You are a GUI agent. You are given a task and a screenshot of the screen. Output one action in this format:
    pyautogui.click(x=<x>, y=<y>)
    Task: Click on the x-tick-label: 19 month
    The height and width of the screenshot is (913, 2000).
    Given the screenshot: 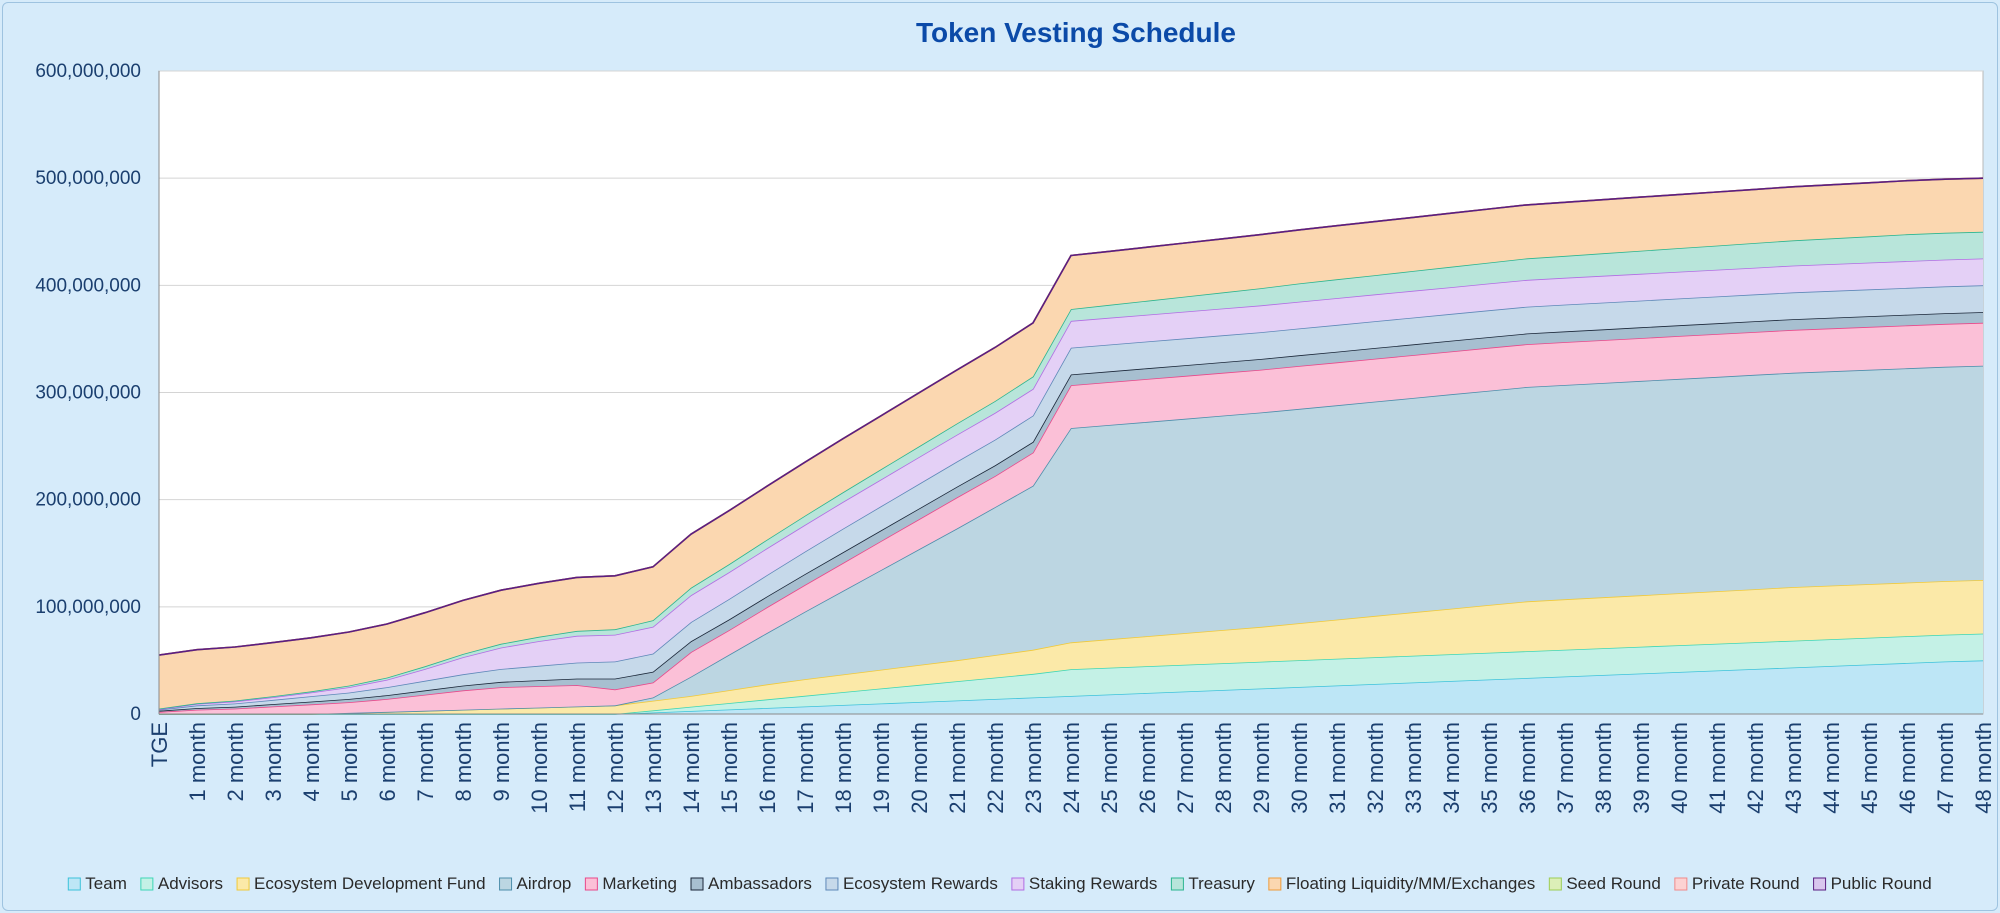 What is the action you would take?
    pyautogui.click(x=881, y=768)
    